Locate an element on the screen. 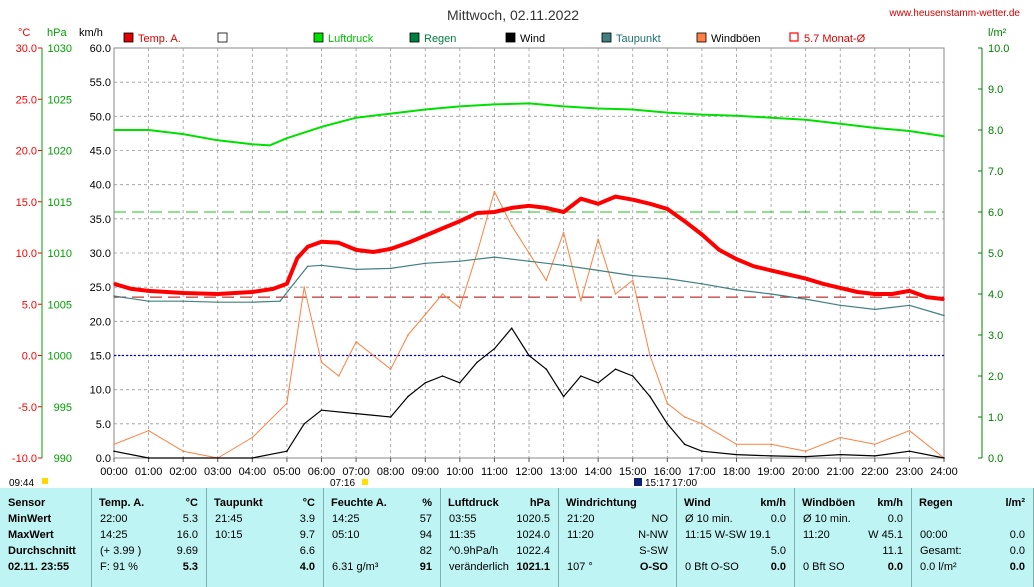  cell-note: 11:35 is located at coordinates (462, 535).